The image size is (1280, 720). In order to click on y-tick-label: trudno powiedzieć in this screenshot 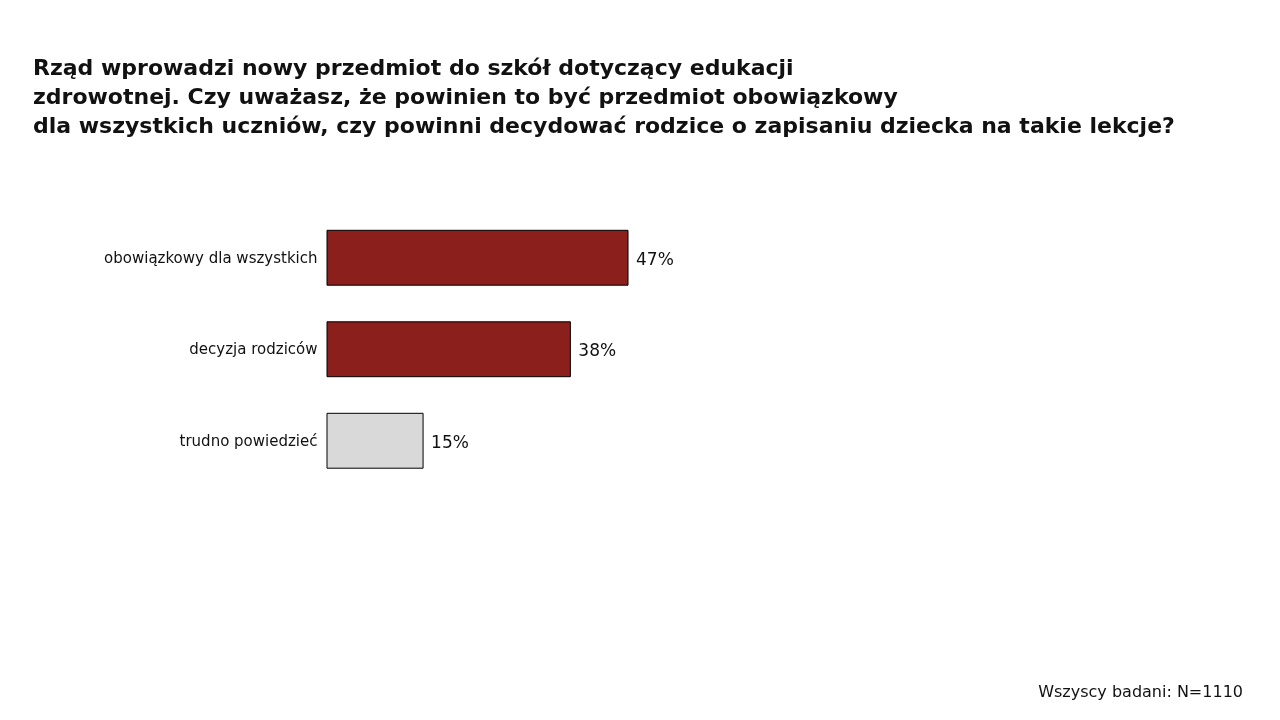, I will do `click(248, 440)`.